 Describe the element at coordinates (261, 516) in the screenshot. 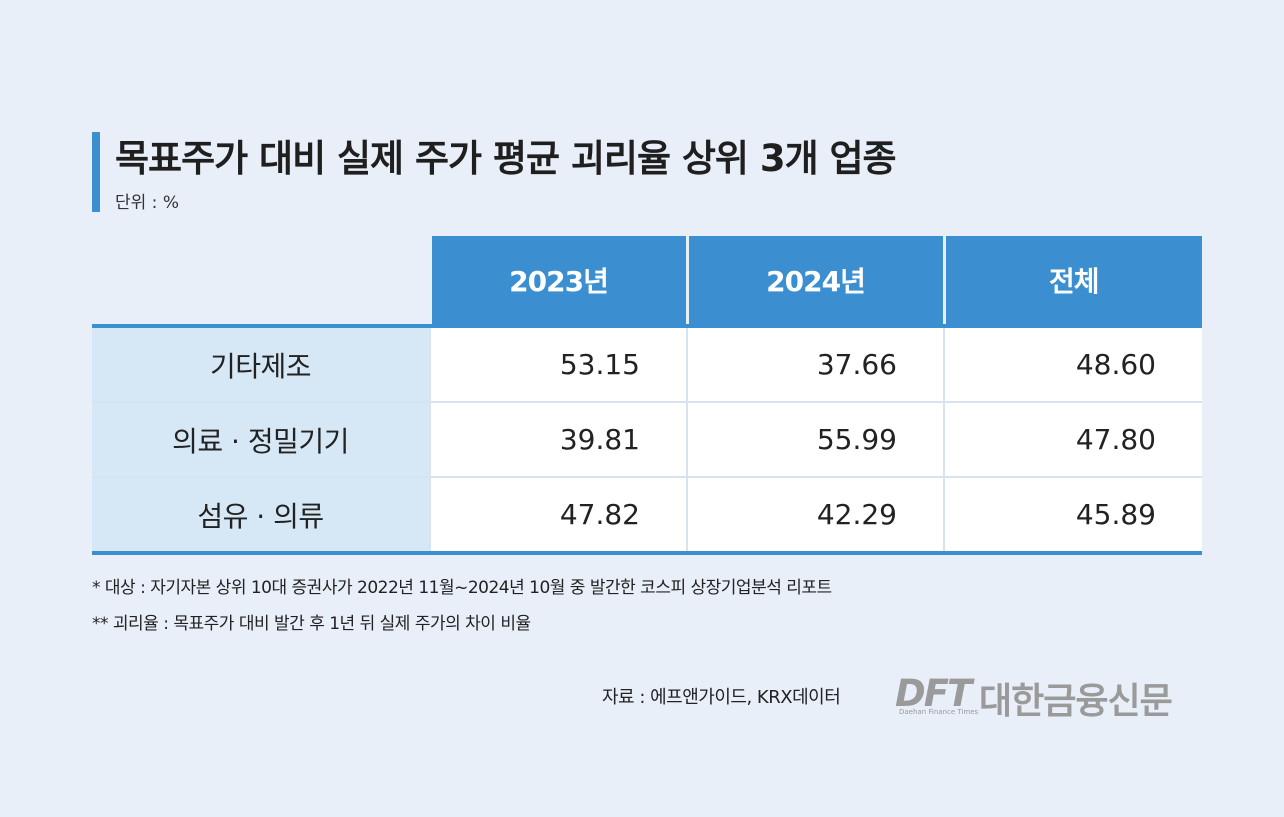

I see `row-category: 섬유 · 의류` at that location.